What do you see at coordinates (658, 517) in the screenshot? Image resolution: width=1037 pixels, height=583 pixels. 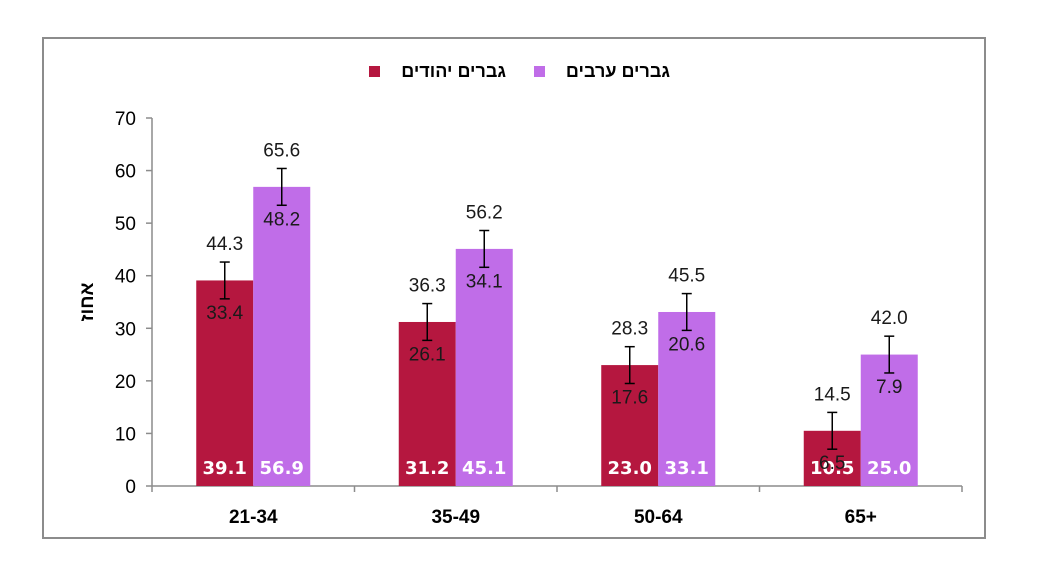 I see `x-category-label: 50-64` at bounding box center [658, 517].